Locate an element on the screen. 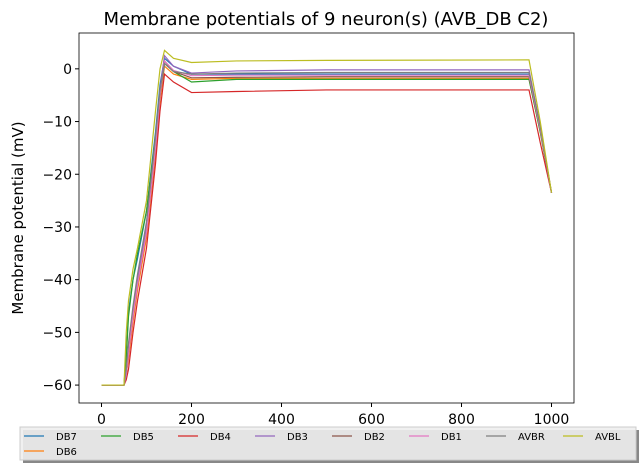  legend-box is located at coordinates (328, 443).